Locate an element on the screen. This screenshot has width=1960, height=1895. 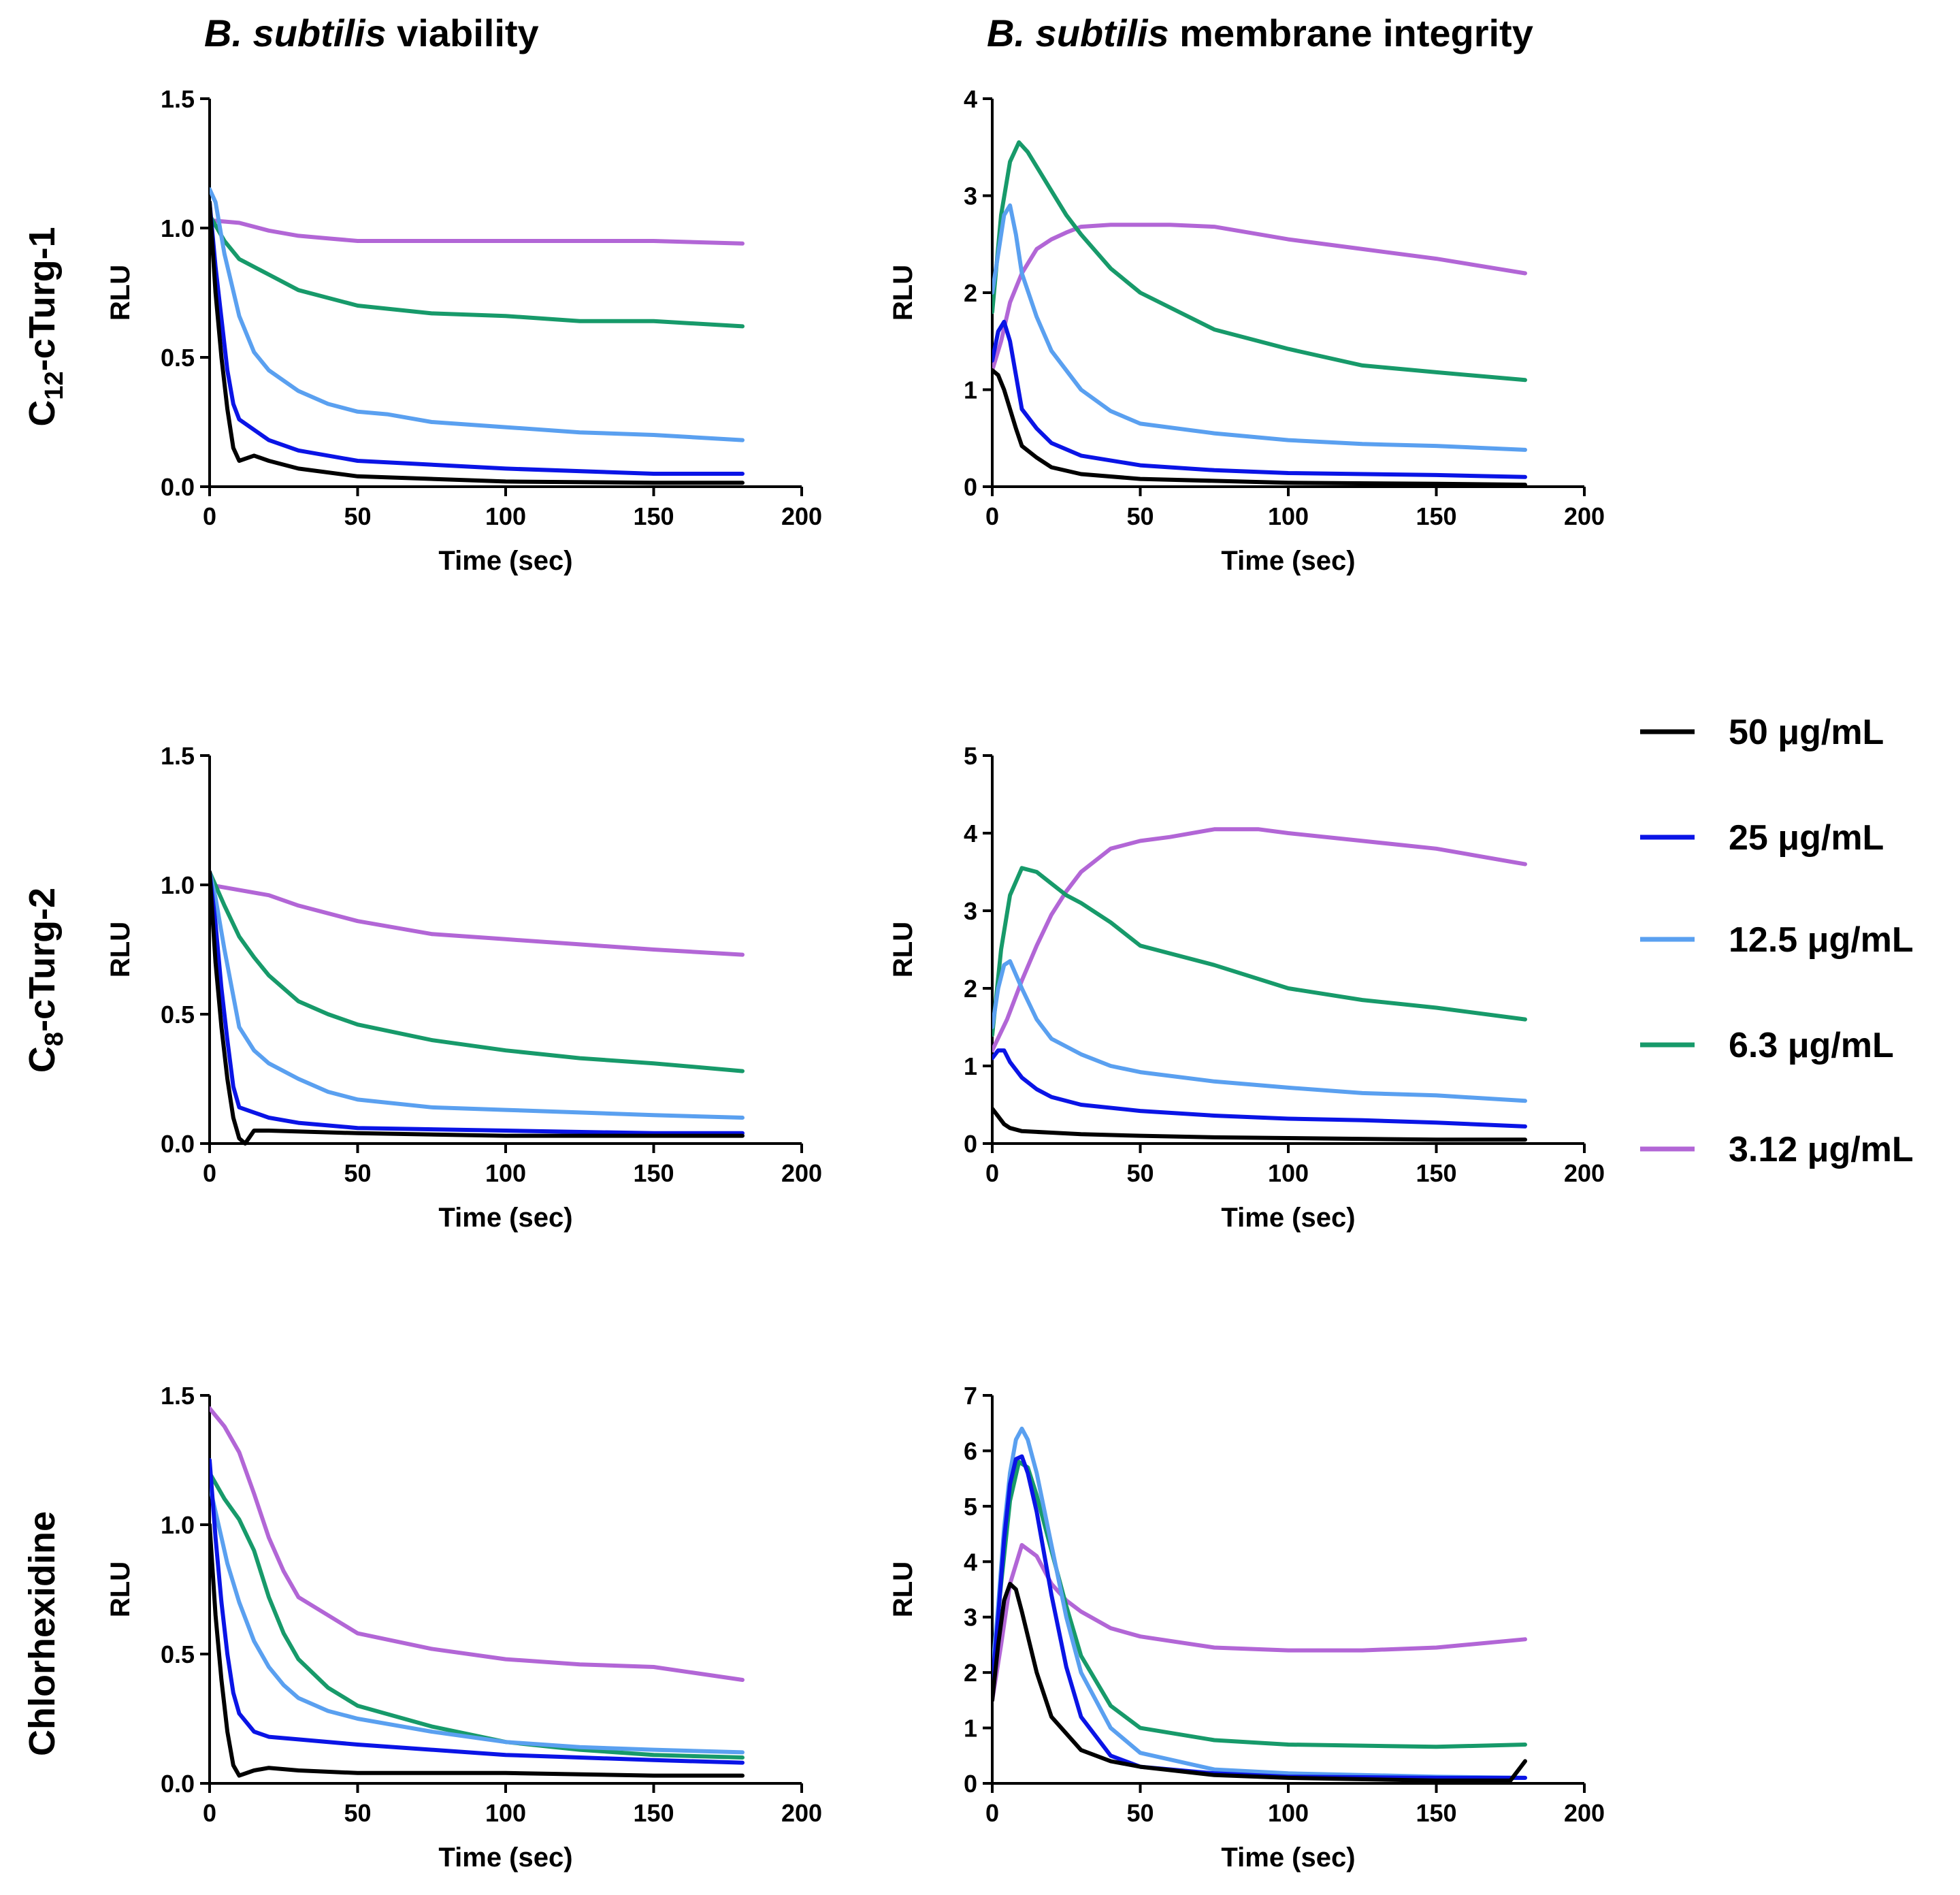
panel-c12-membrane: 0 1 2 3 4 0 50 100 150 200 Time (sec) RLU is located at coordinates (1246, 330).